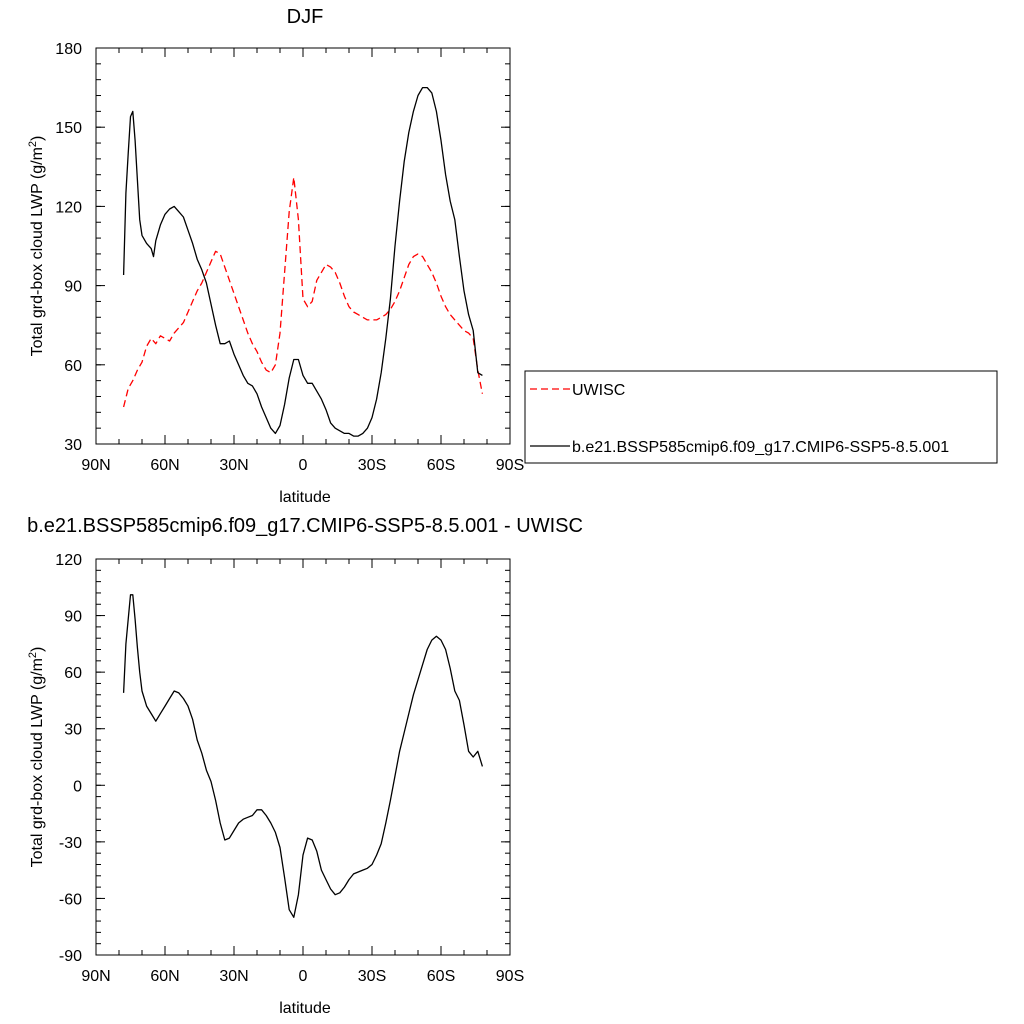 Image resolution: width=1024 pixels, height=1024 pixels. What do you see at coordinates (70, 956) in the screenshot?
I see `y-tick-label: -90` at bounding box center [70, 956].